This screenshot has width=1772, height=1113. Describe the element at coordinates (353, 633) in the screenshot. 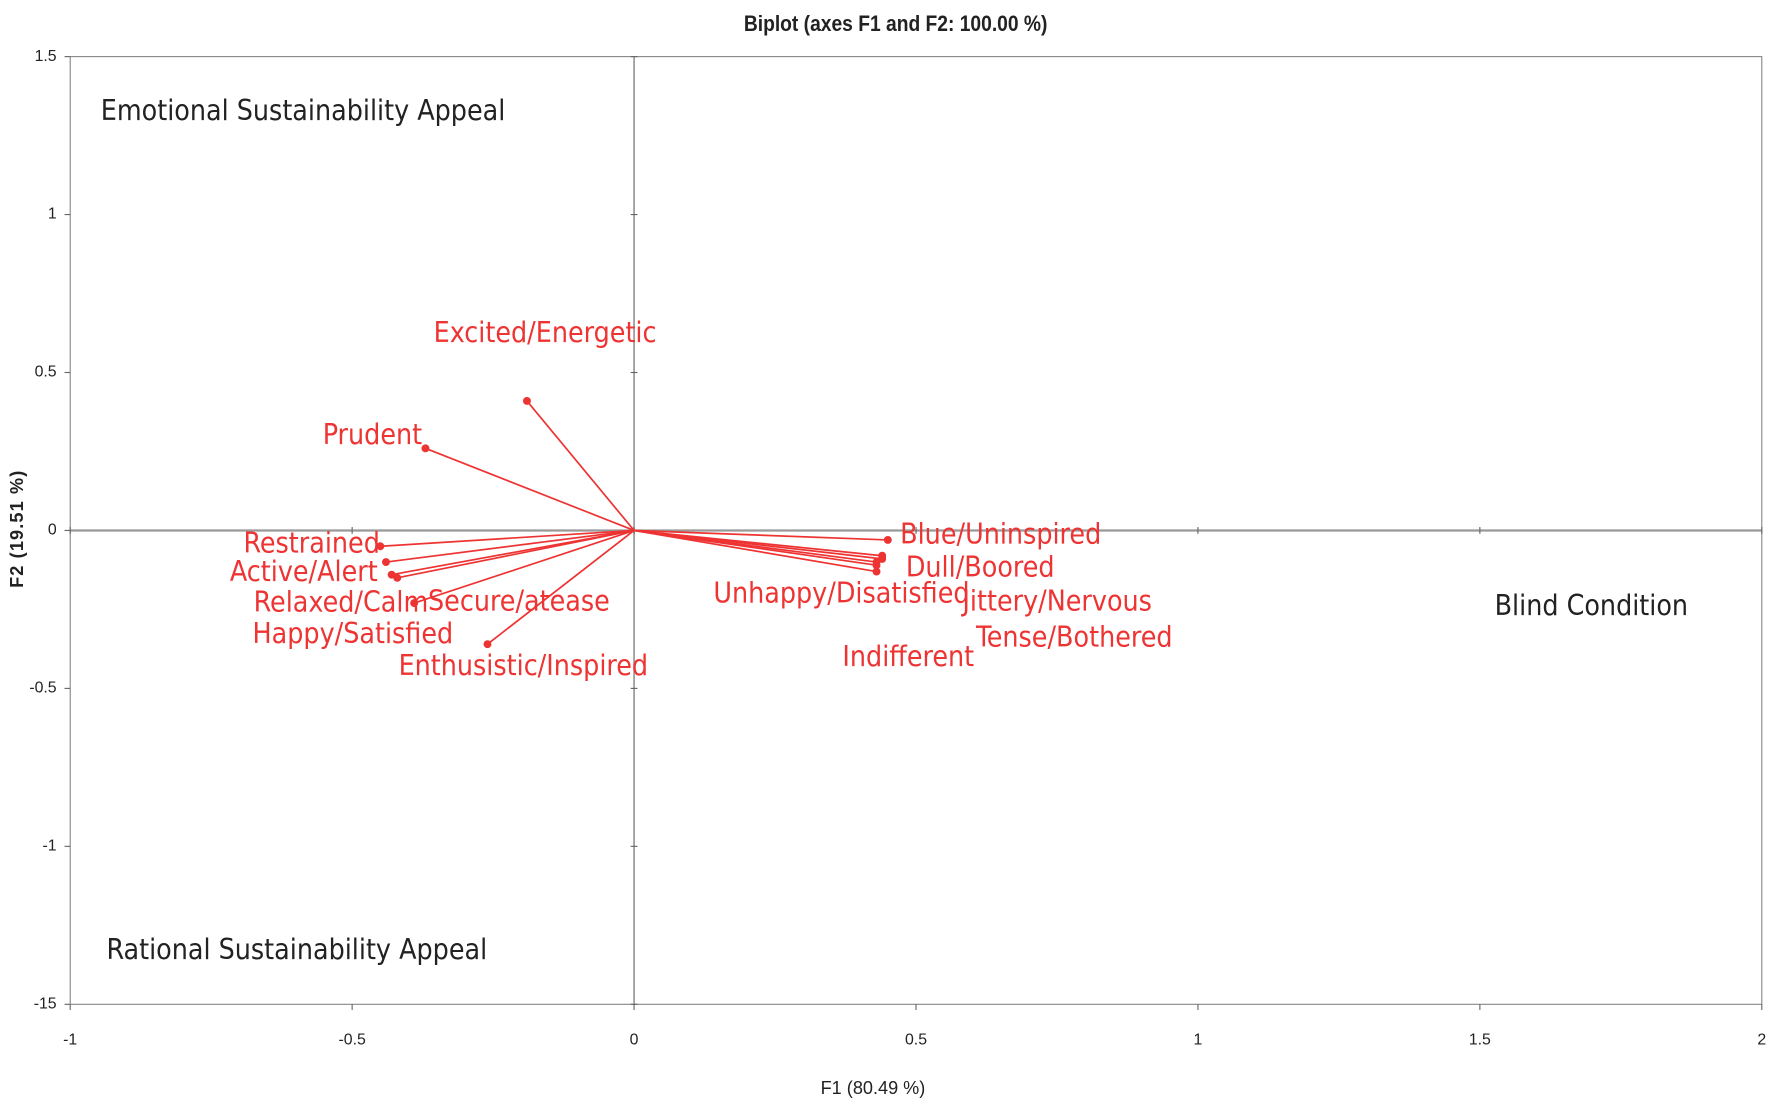

I see `variable-label: Happy/Satisfied` at that location.